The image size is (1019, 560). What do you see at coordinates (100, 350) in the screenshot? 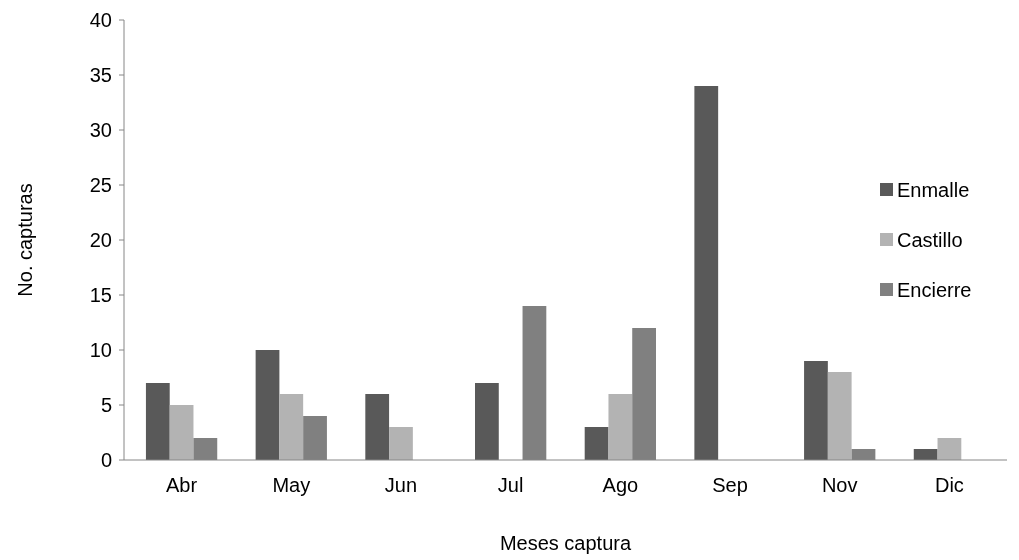
I see `y-tick-label: 10` at bounding box center [100, 350].